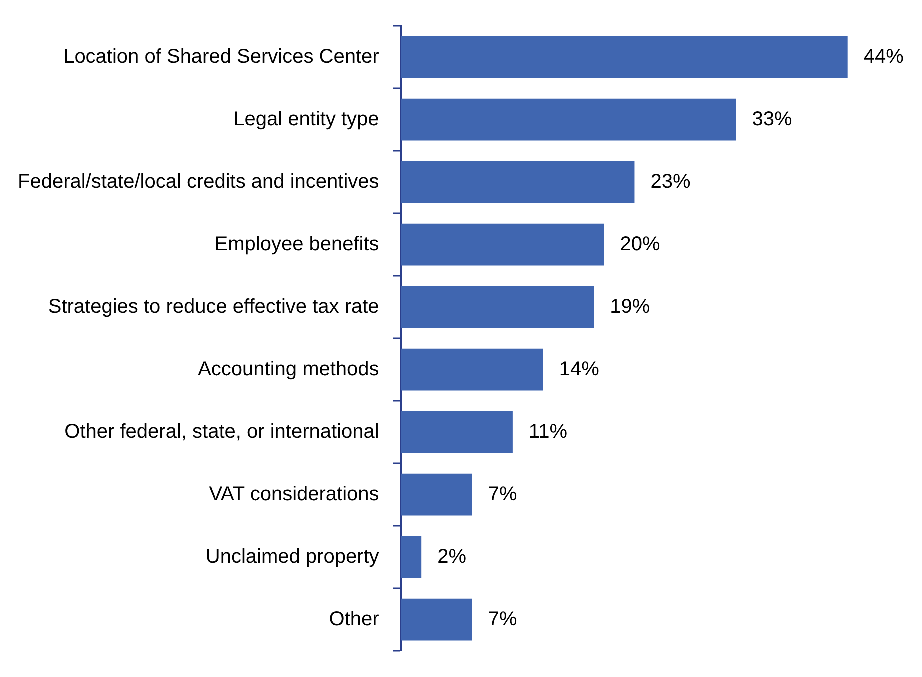 Image resolution: width=922 pixels, height=677 pixels. What do you see at coordinates (222, 431) in the screenshot?
I see `y-tick-label: Other federal, state, or international` at bounding box center [222, 431].